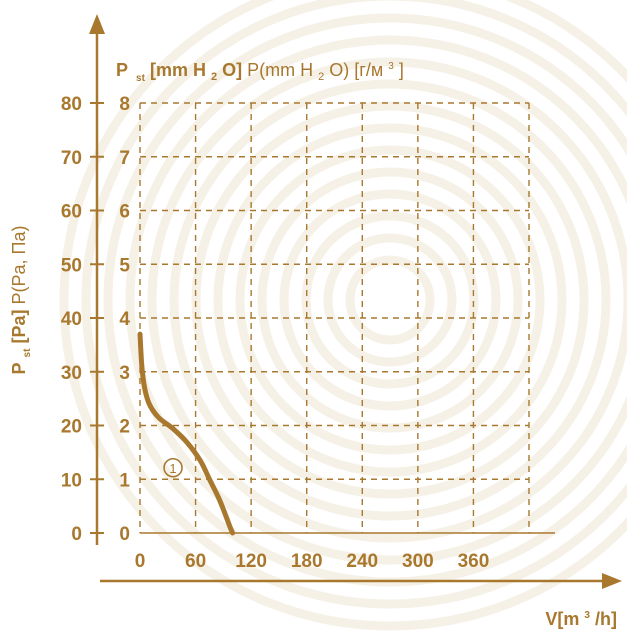 The width and height of the screenshot is (627, 637). What do you see at coordinates (562, 619) in the screenshot?
I see `x-label-a: V[m` at bounding box center [562, 619].